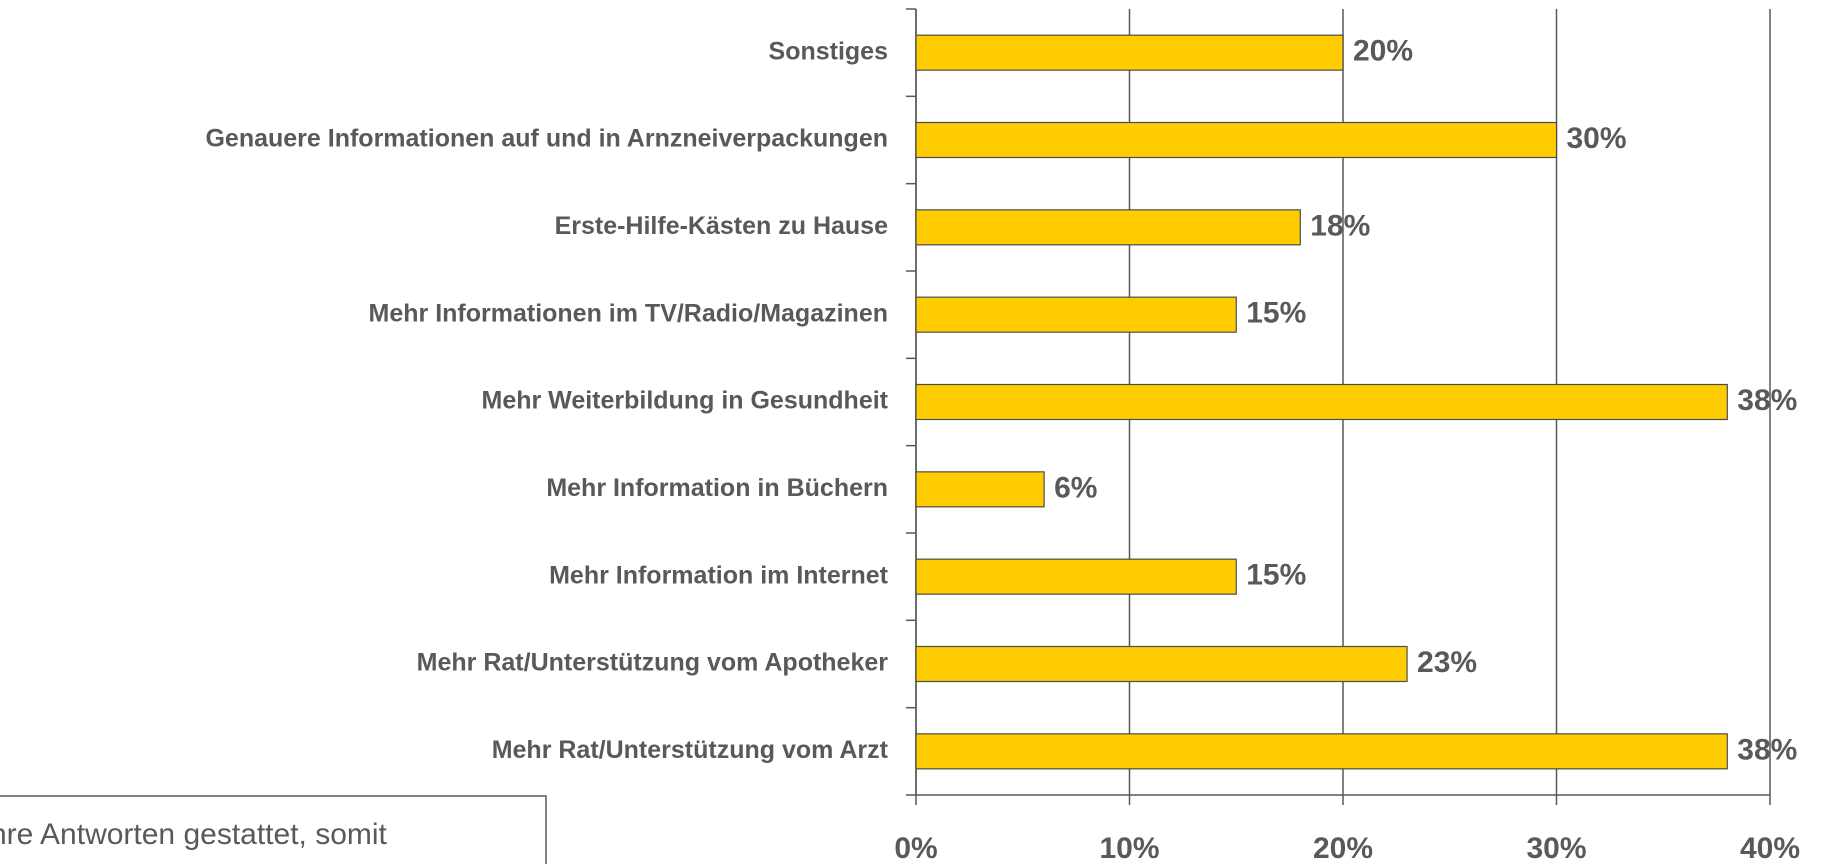 Image resolution: width=1829 pixels, height=864 pixels. I want to click on note-box, so click(273, 829).